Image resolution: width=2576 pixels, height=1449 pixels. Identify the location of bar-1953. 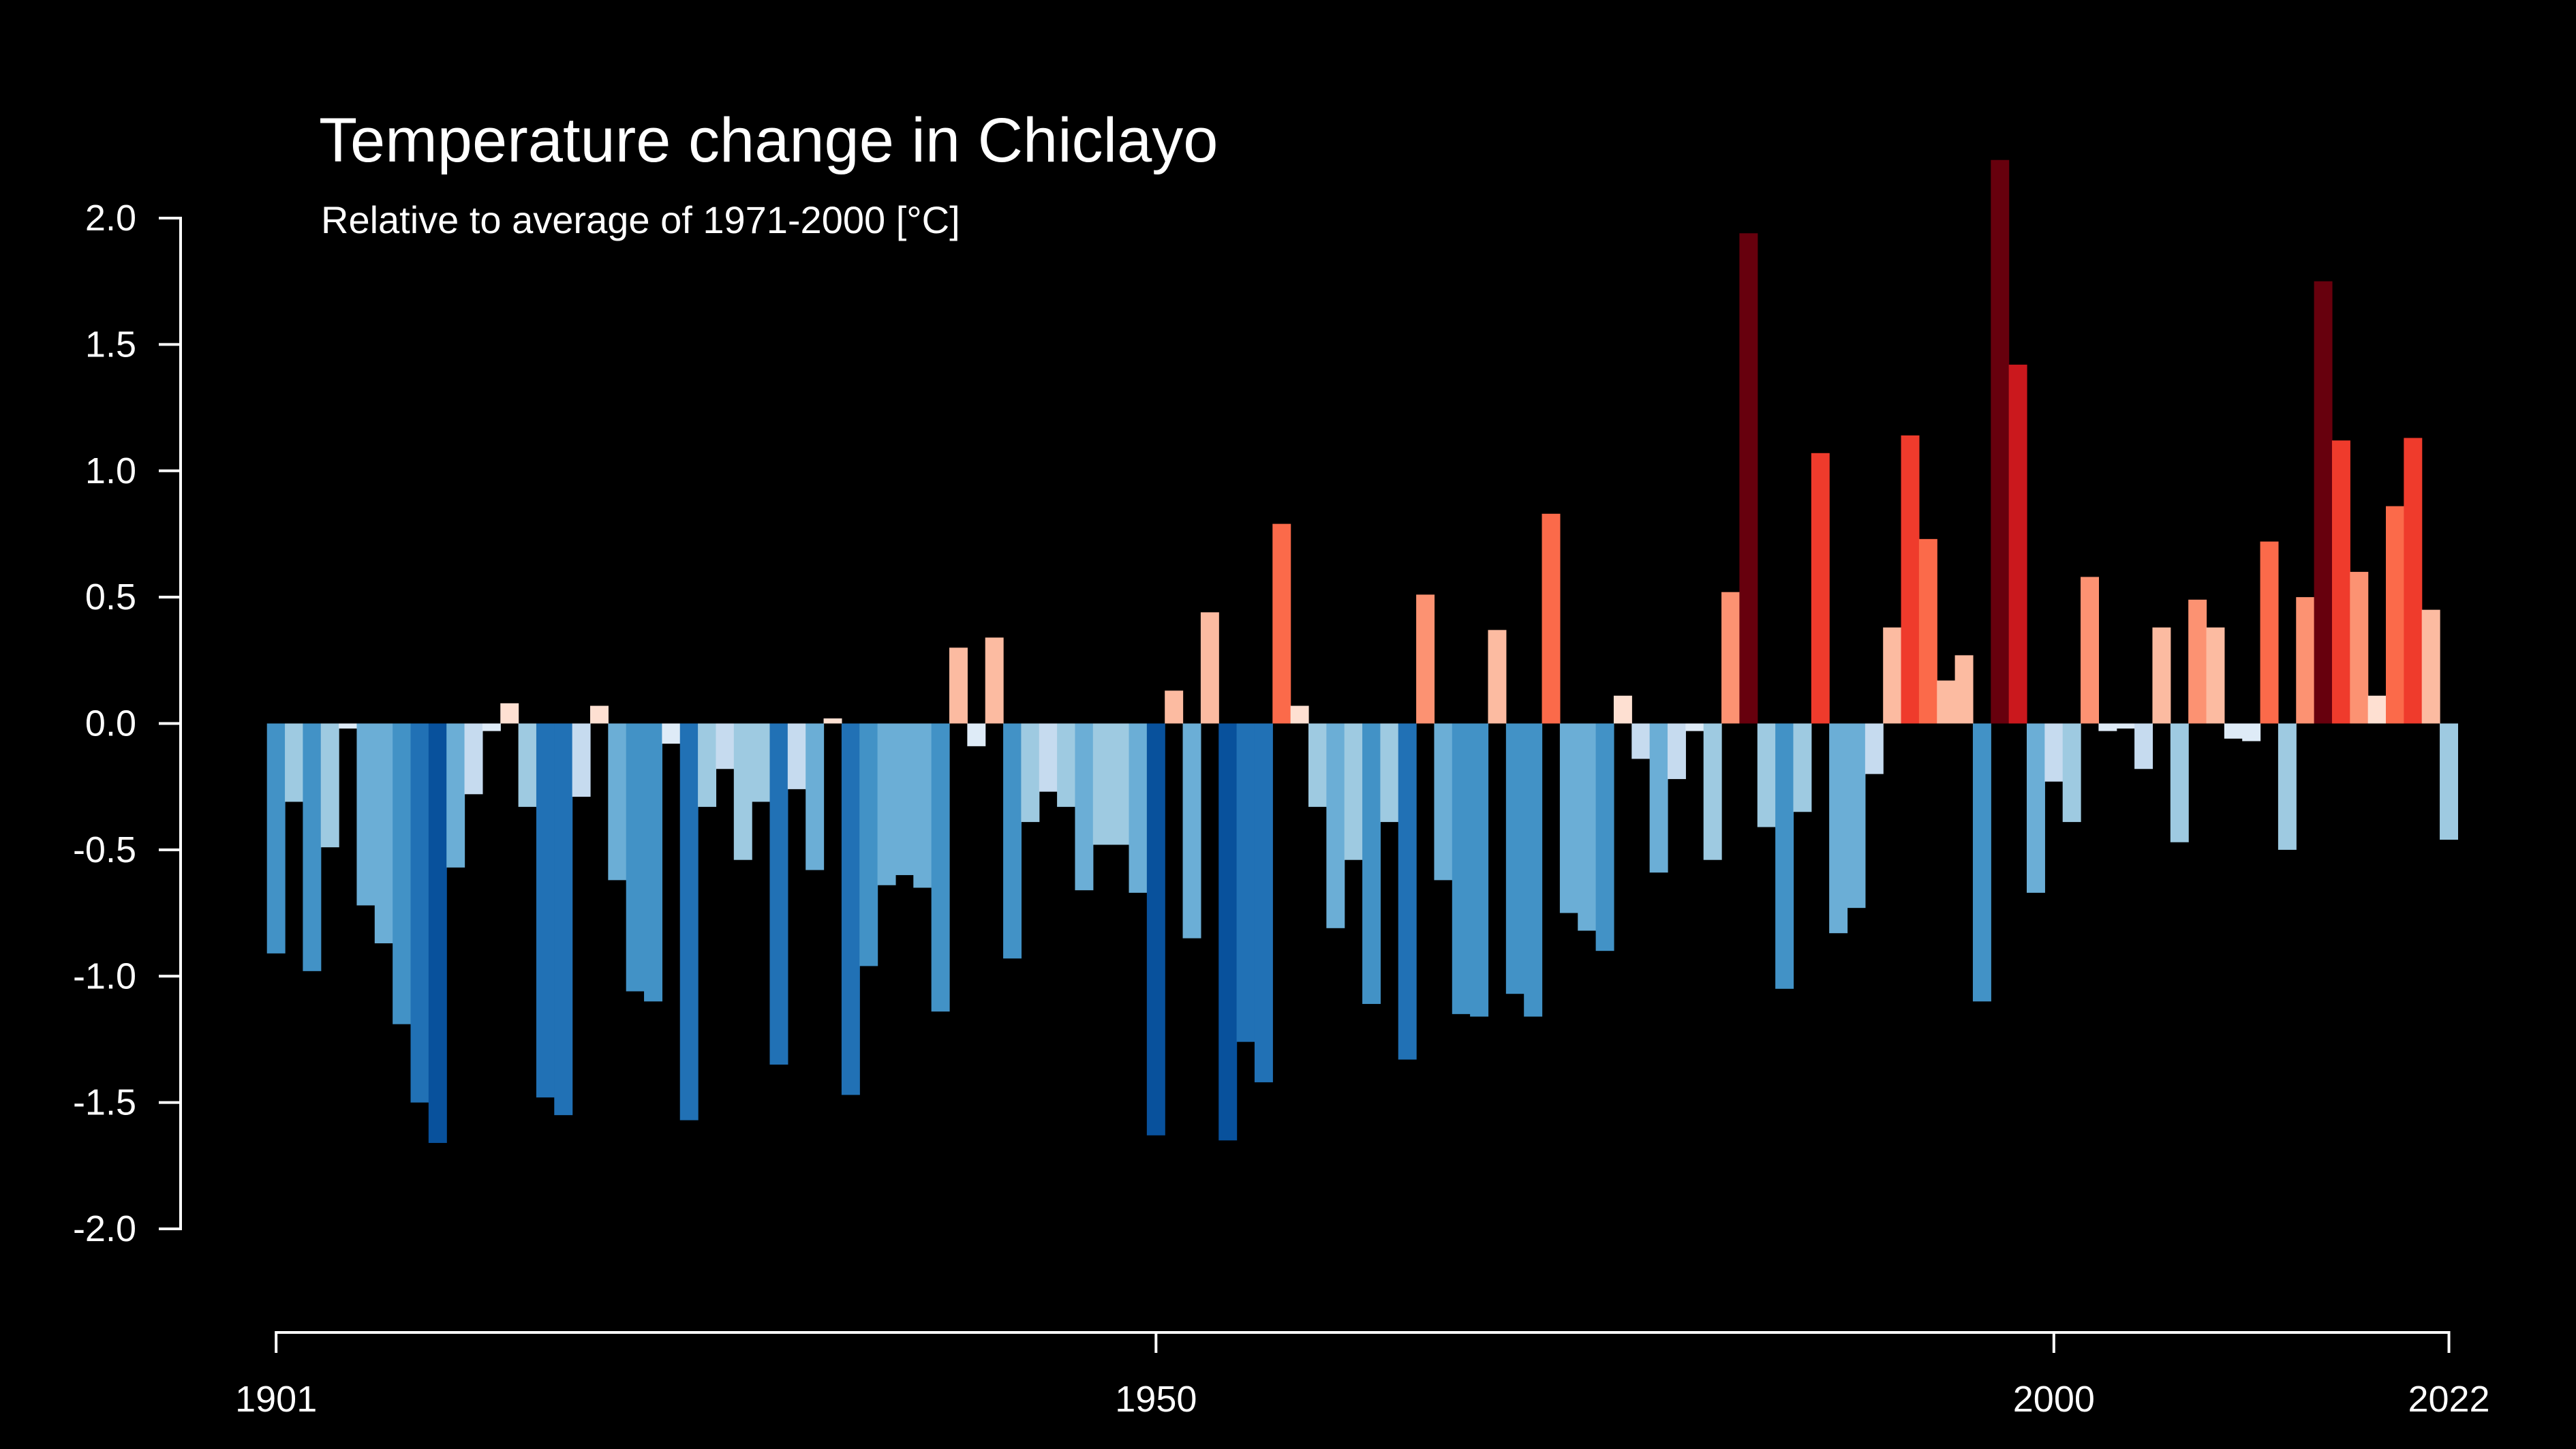
(1209, 668).